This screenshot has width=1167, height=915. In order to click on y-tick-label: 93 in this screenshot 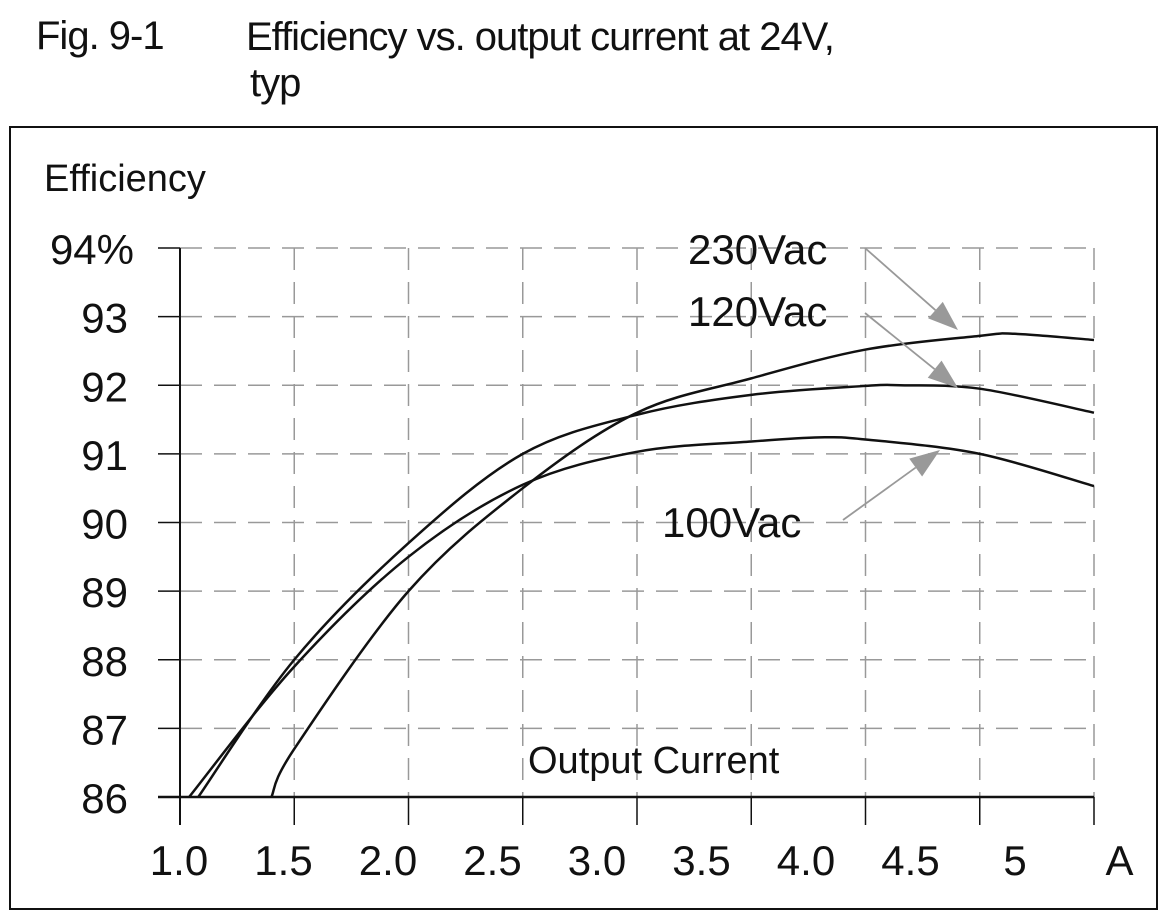, I will do `click(104, 318)`.